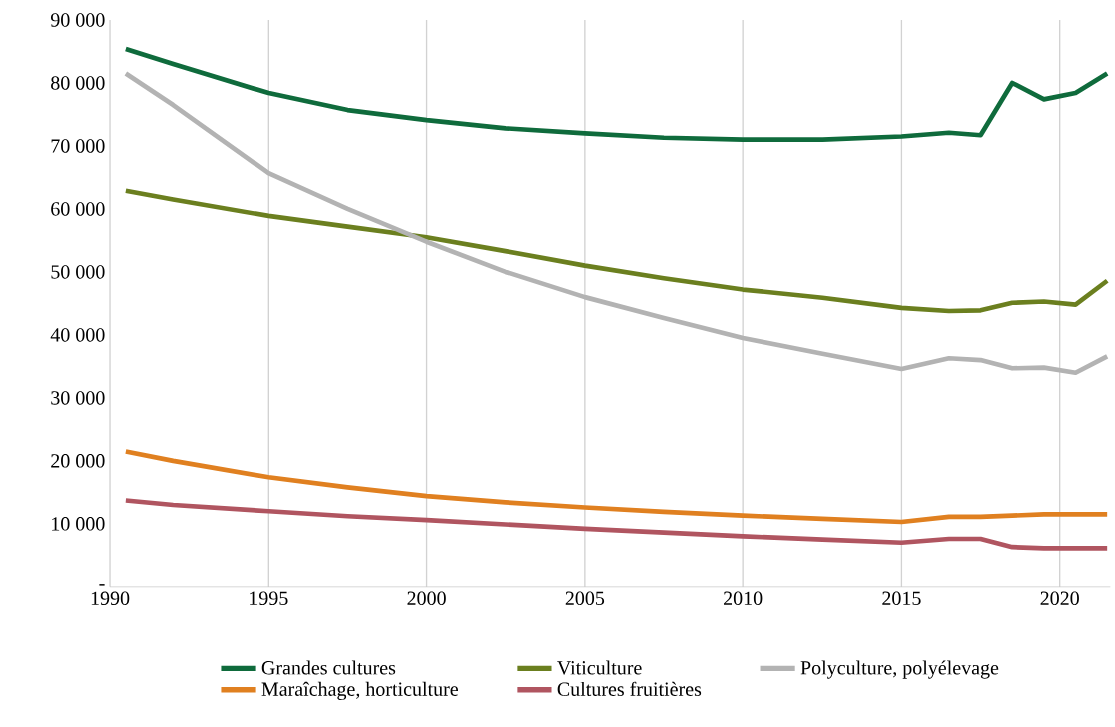 The width and height of the screenshot is (1115, 727). Describe the element at coordinates (78, 524) in the screenshot. I see `y-tick-label: 10 000` at that location.